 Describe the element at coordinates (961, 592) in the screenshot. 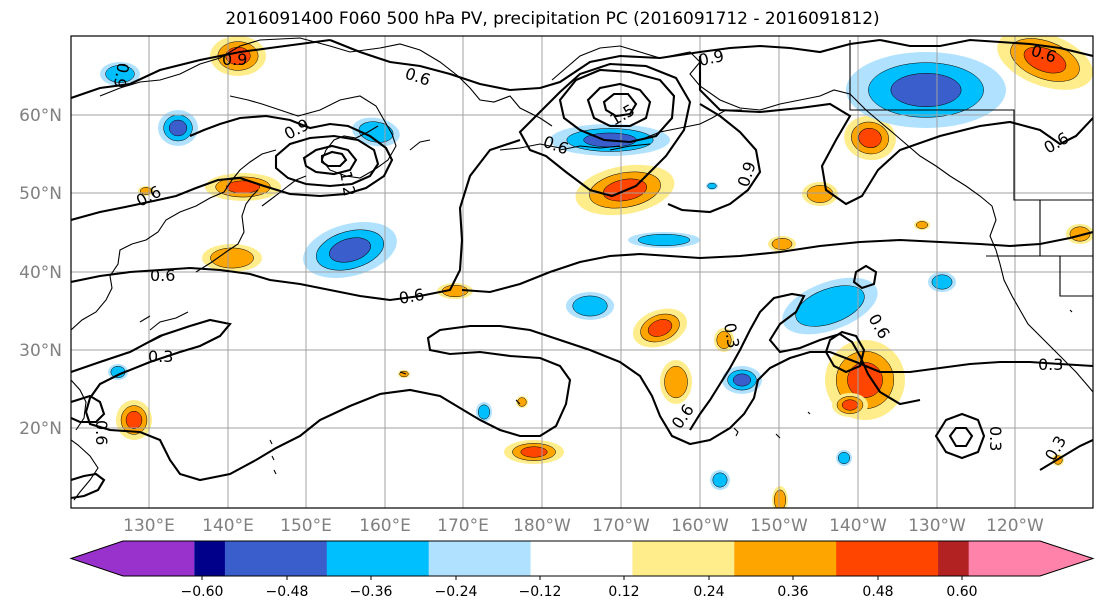

I see `colorbar-tick-label: 0.60` at that location.